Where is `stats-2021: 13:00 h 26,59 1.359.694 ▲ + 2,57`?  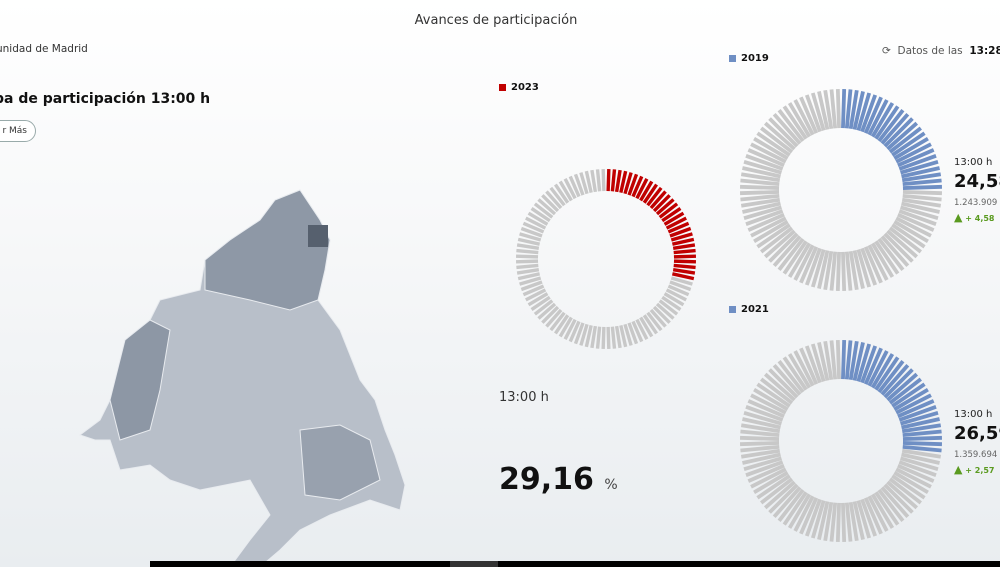
stats-2021: 13:00 h 26,59 1.359.694 ▲ + 2,57 is located at coordinates (977, 442).